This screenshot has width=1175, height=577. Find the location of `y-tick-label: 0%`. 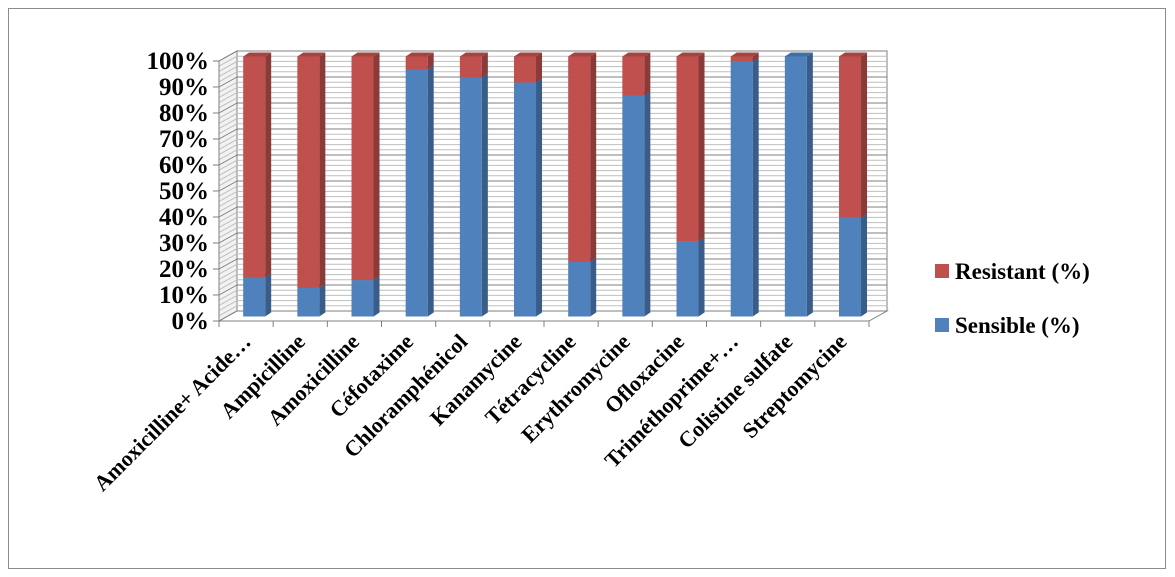

y-tick-label: 0% is located at coordinates (191, 321).